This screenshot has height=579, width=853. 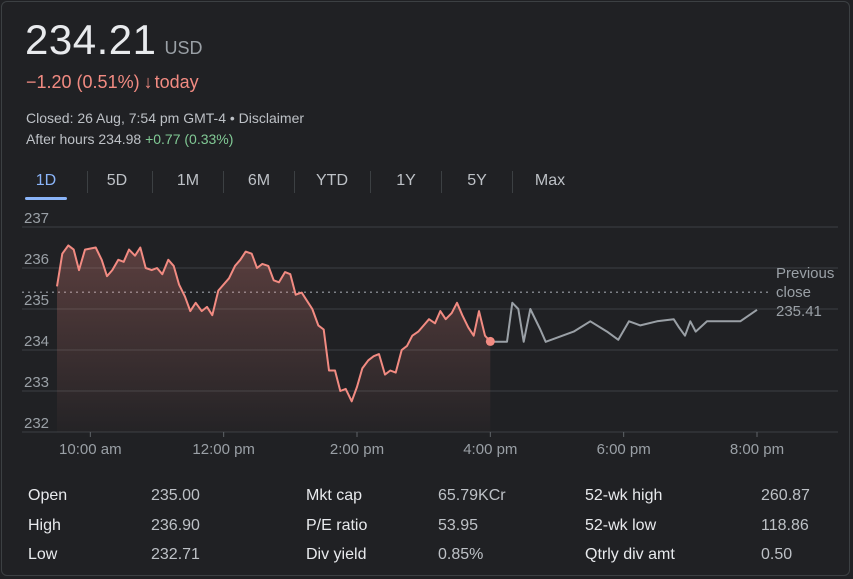 What do you see at coordinates (550, 180) in the screenshot?
I see `tab-max: Max` at bounding box center [550, 180].